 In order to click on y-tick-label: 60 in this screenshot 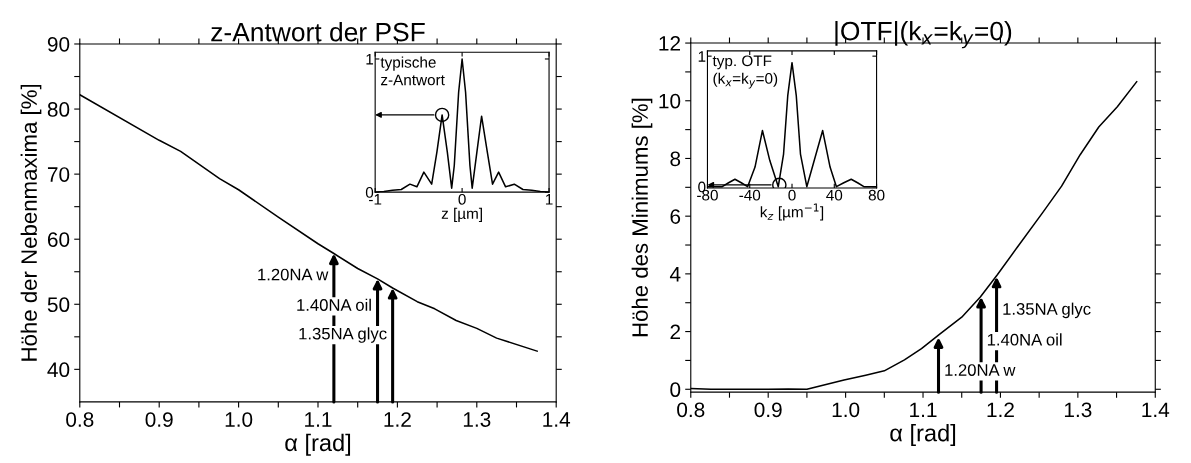, I will do `click(58, 239)`.